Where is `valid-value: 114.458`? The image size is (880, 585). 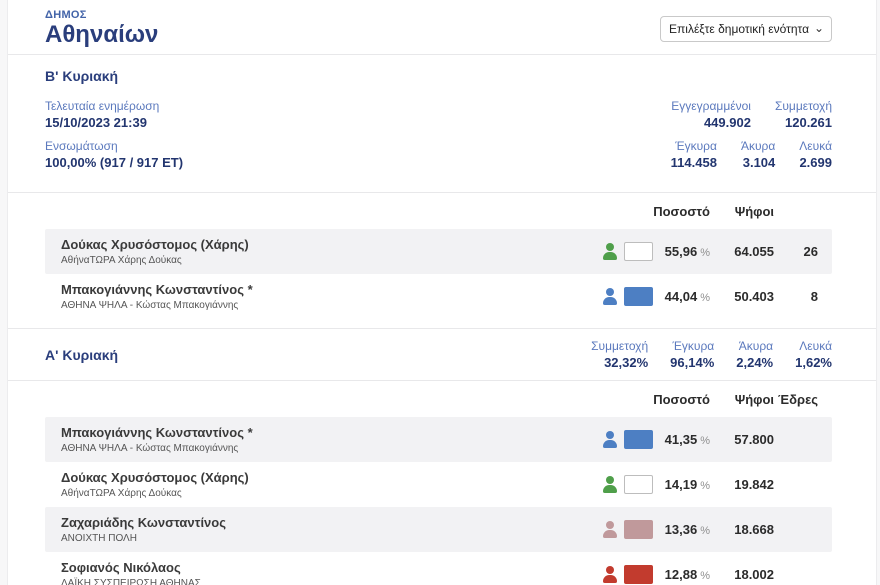
valid-value: 114.458 is located at coordinates (693, 162).